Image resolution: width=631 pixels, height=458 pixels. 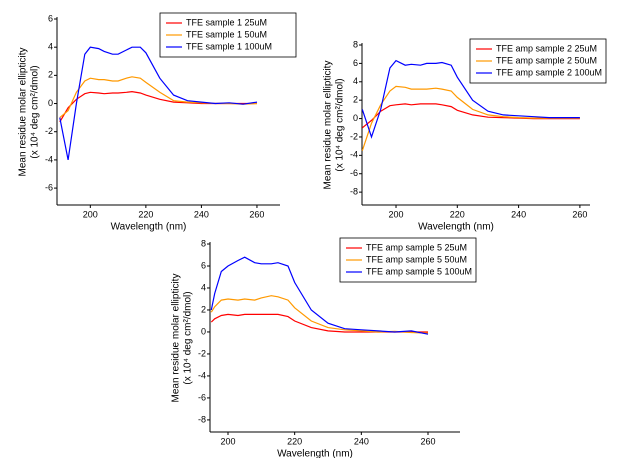 I want to click on legend-label: TFE sample 1 50uM, so click(x=226, y=34).